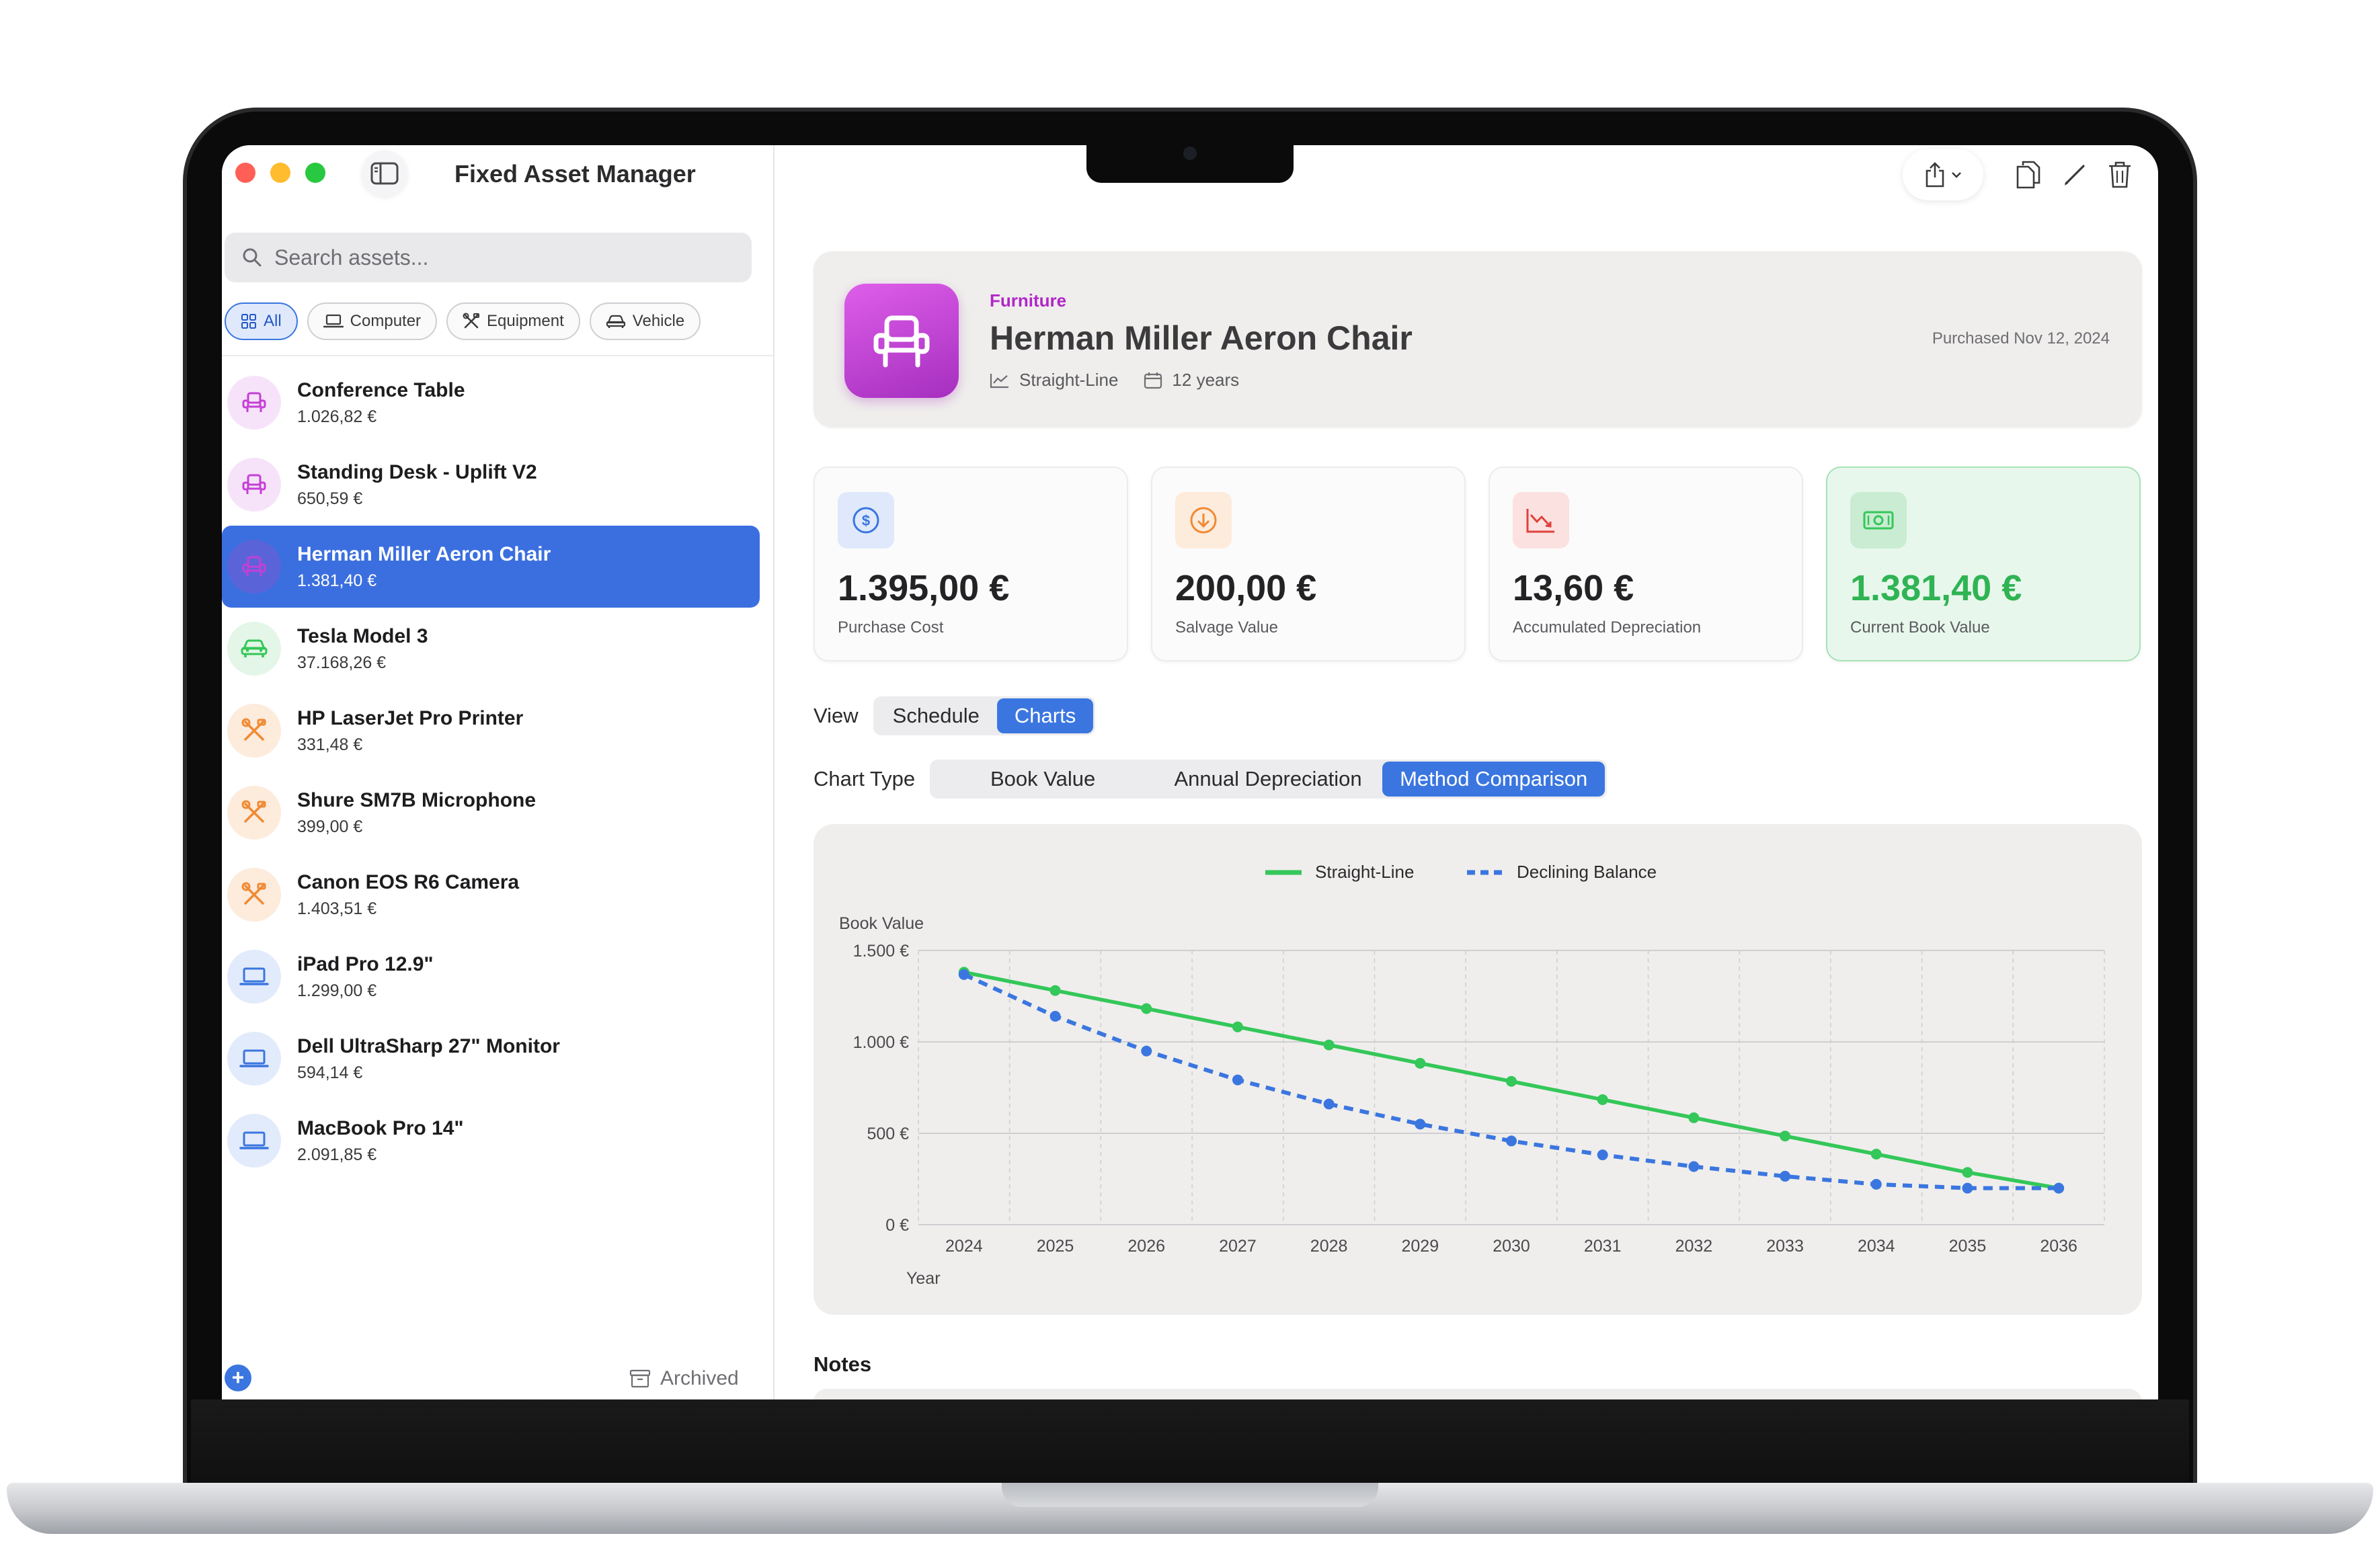 This screenshot has width=2380, height=1546. What do you see at coordinates (491, 403) in the screenshot?
I see `asset-list-item: Conference Table 1.026,82 €` at bounding box center [491, 403].